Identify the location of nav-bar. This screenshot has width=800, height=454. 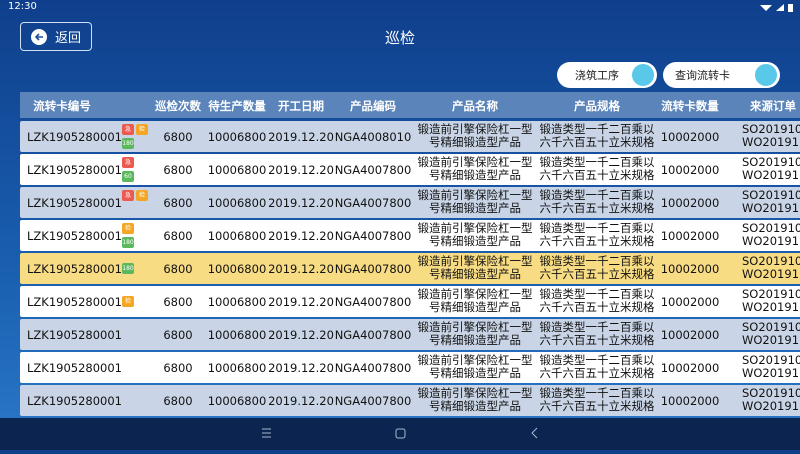
(400, 434).